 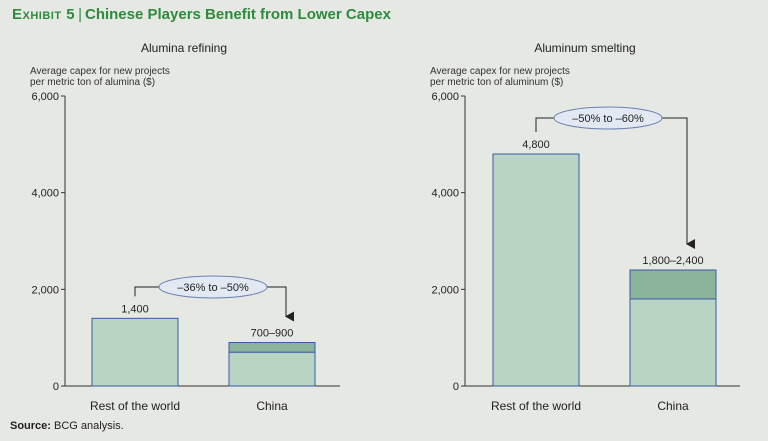 What do you see at coordinates (44, 14) in the screenshot?
I see `exhibit-number: Exhibit 5` at bounding box center [44, 14].